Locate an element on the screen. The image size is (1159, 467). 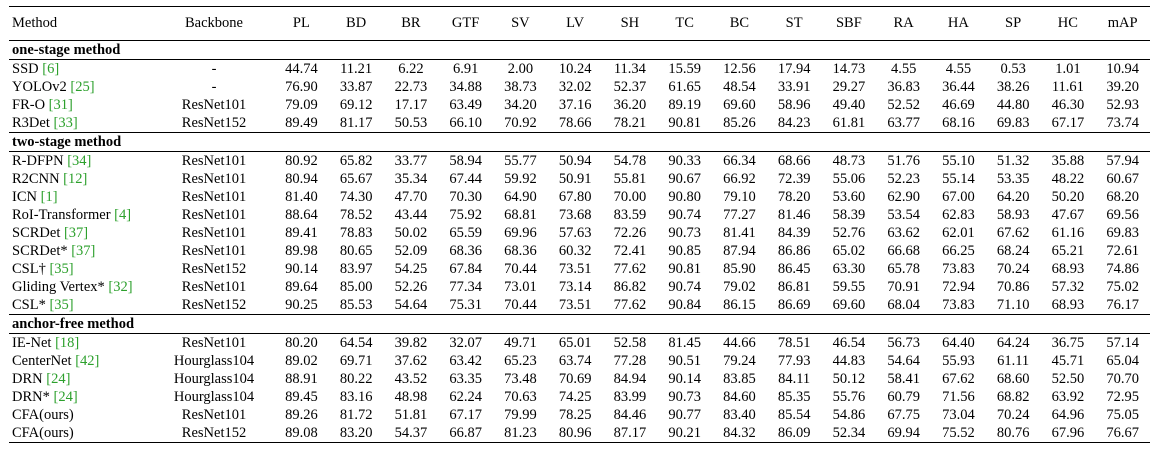
score-cell: 33.87 is located at coordinates (356, 86).